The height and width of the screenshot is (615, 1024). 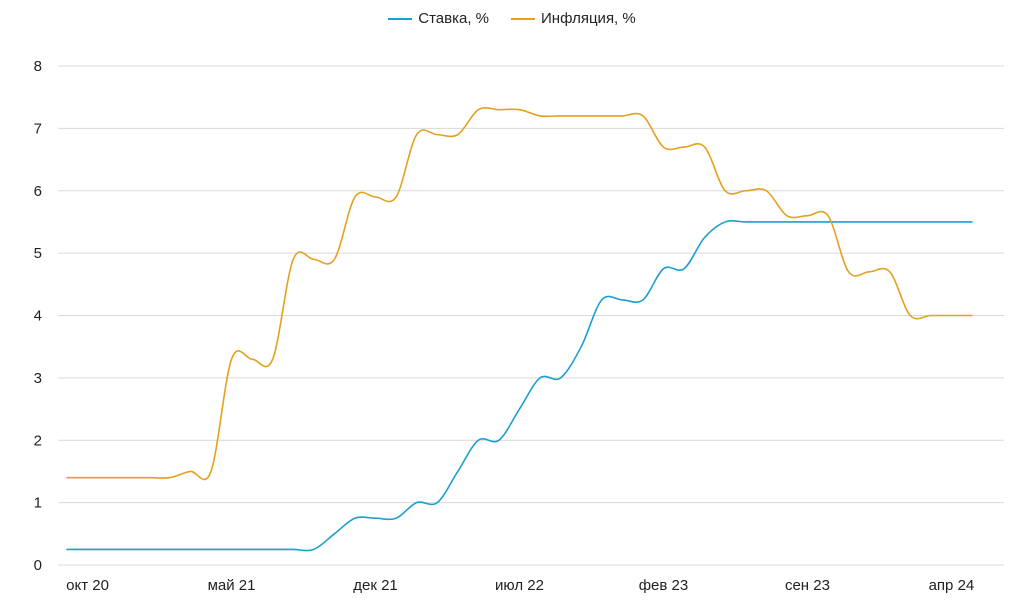 I want to click on y-tick-label: 7, so click(x=38, y=128).